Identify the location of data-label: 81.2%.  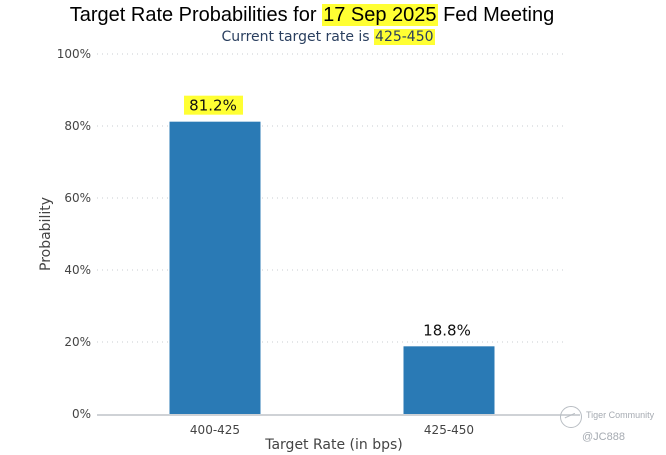
(213, 106).